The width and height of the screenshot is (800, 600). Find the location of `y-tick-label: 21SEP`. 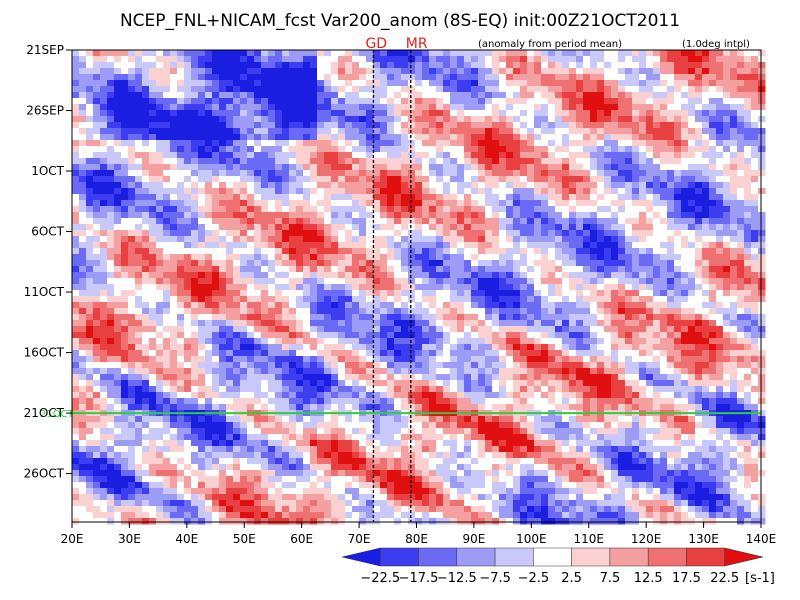

y-tick-label: 21SEP is located at coordinates (45, 50).